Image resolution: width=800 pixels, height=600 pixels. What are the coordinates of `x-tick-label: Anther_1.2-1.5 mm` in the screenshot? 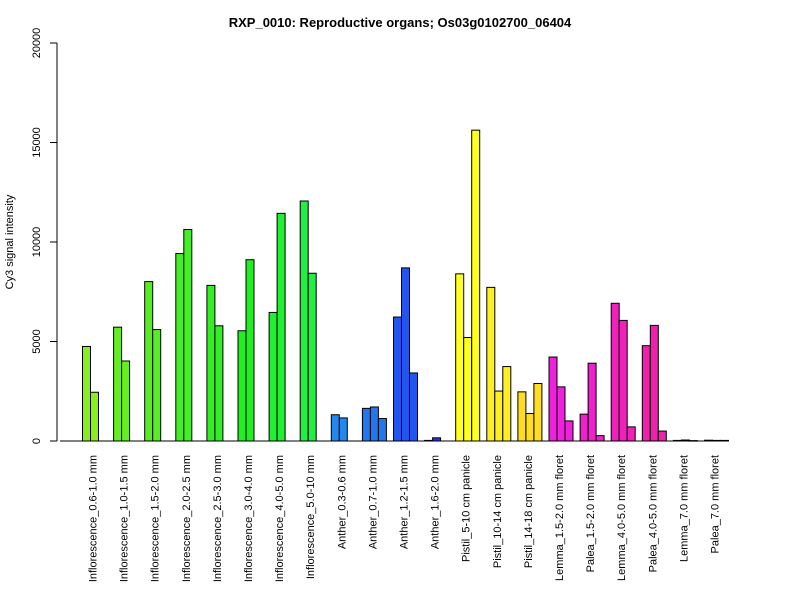 It's located at (405, 502).